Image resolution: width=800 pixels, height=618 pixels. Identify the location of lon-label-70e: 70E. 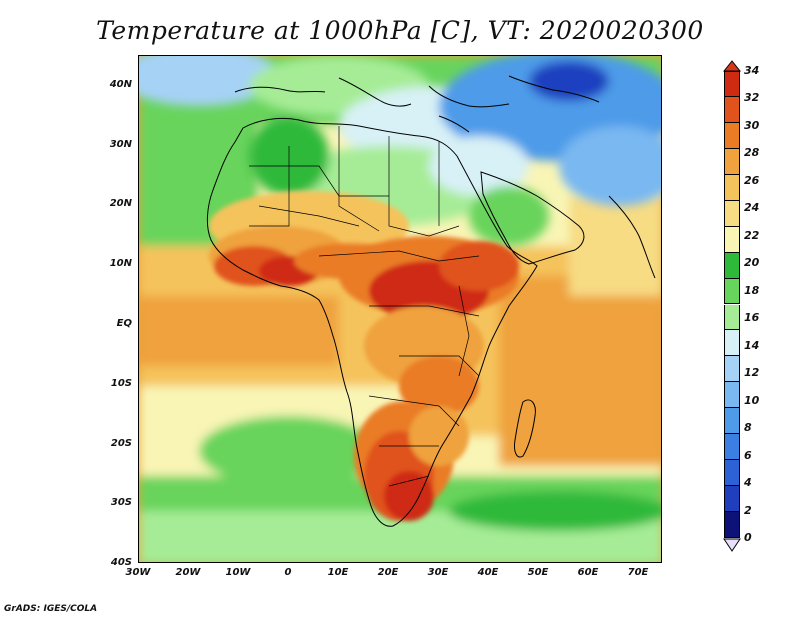
(638, 572).